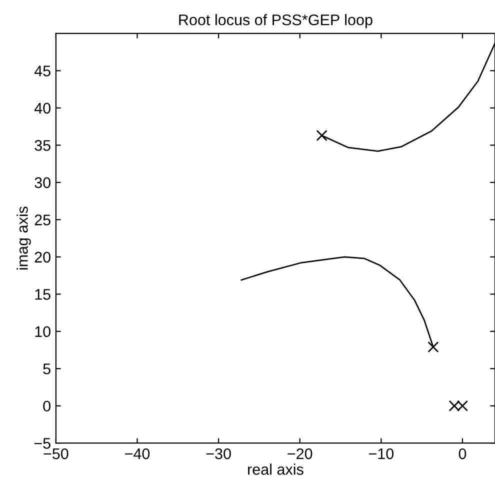 The image size is (495, 478). I want to click on y-tick-label: 10, so click(42, 332).